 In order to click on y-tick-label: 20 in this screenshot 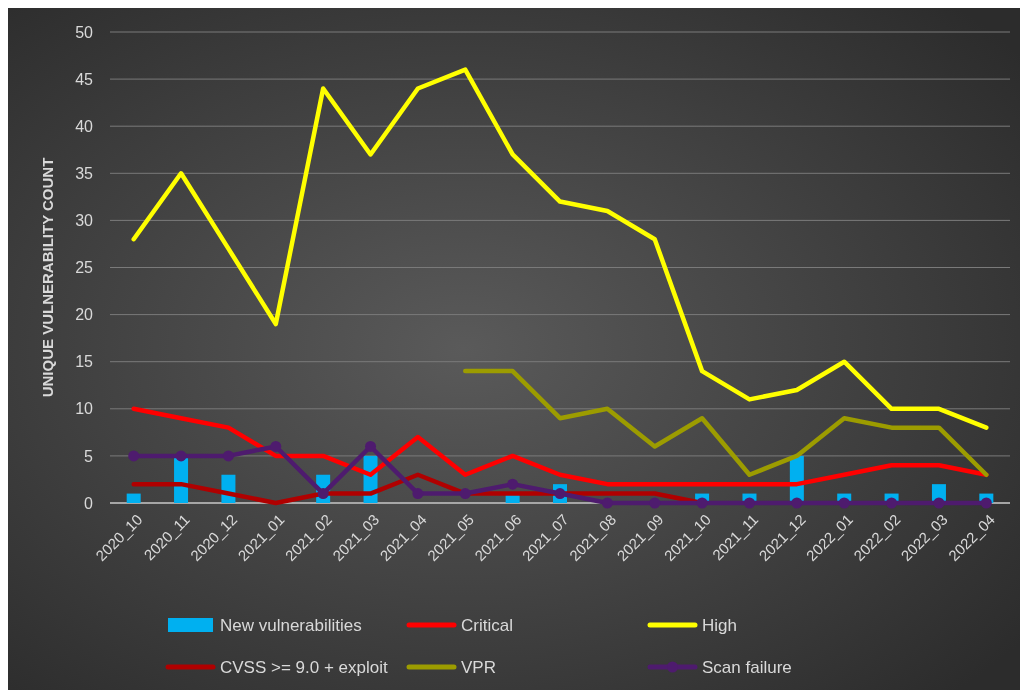, I will do `click(84, 315)`.